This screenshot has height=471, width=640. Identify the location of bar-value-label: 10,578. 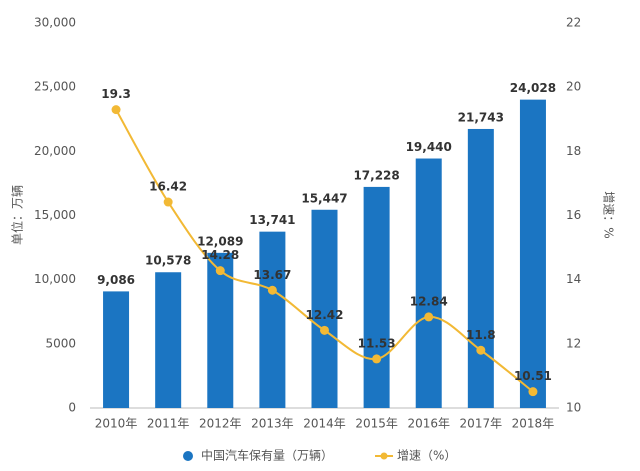
(168, 261).